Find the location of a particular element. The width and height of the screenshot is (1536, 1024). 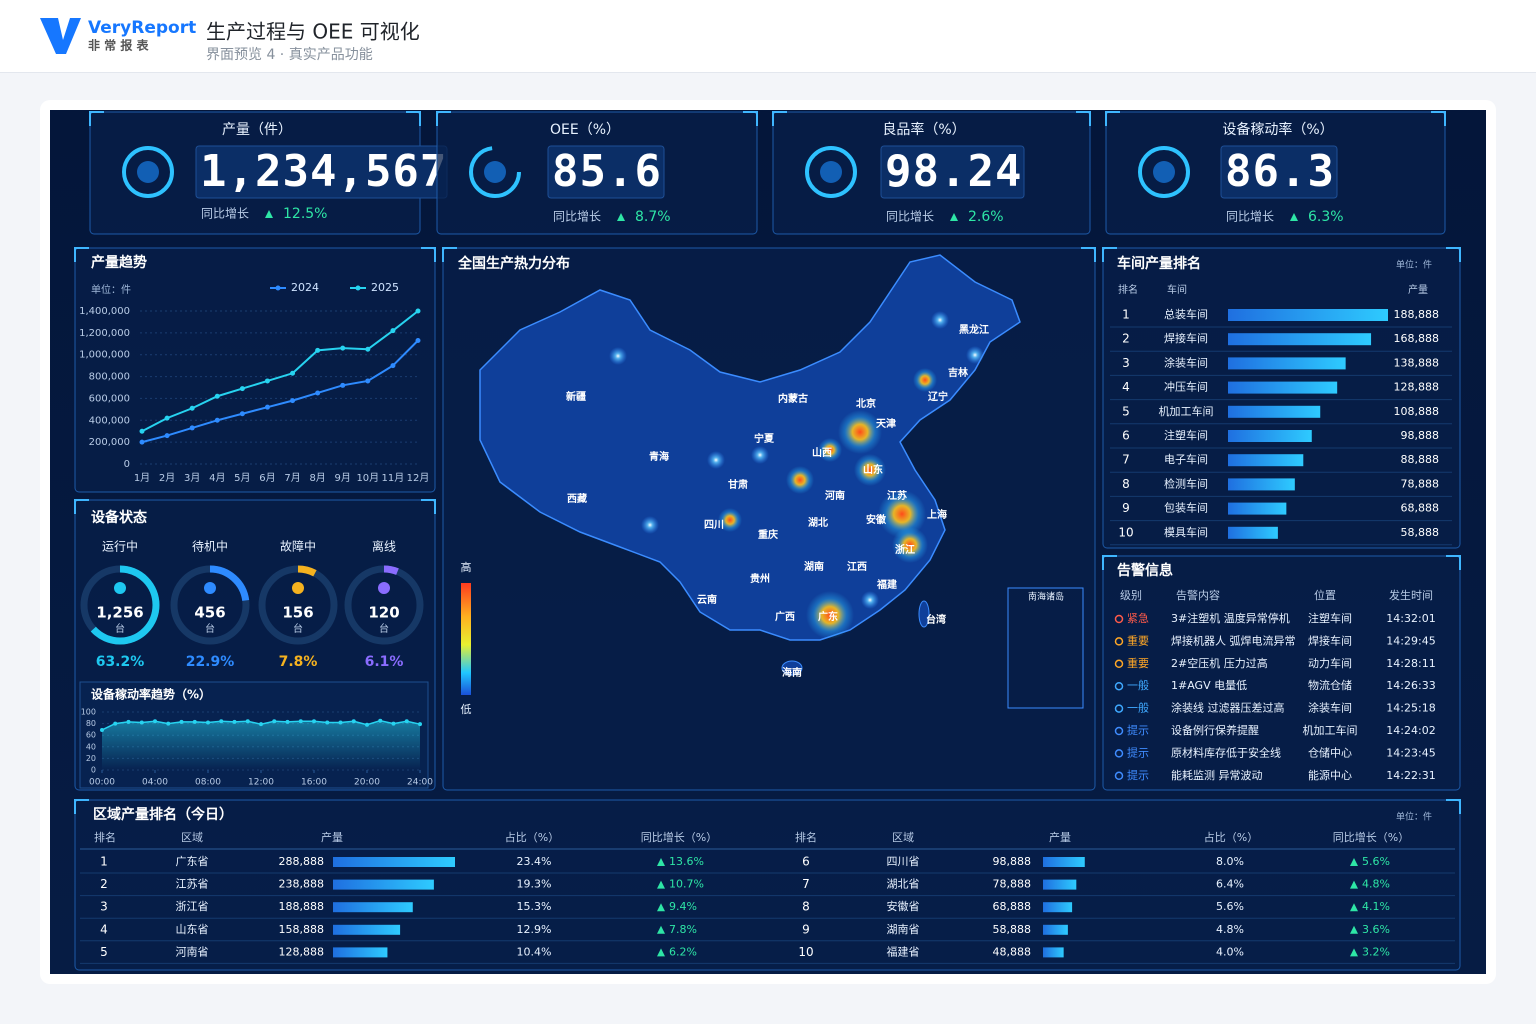

x-tick-label: 10月 is located at coordinates (367, 478).